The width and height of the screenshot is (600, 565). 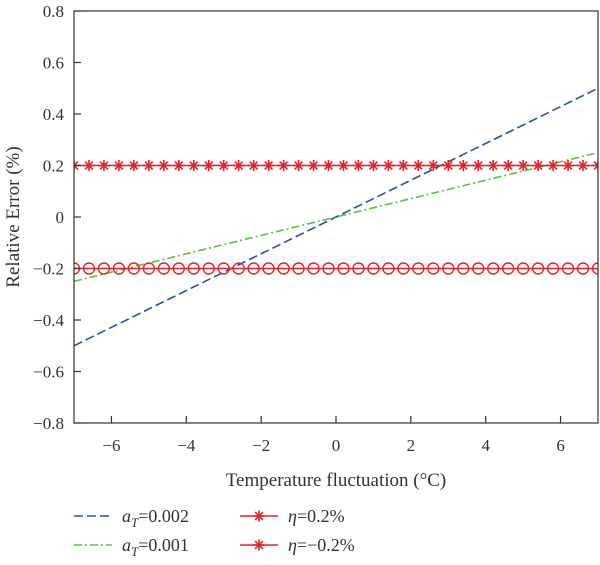 What do you see at coordinates (560, 445) in the screenshot?
I see `x-tick-label: 6` at bounding box center [560, 445].